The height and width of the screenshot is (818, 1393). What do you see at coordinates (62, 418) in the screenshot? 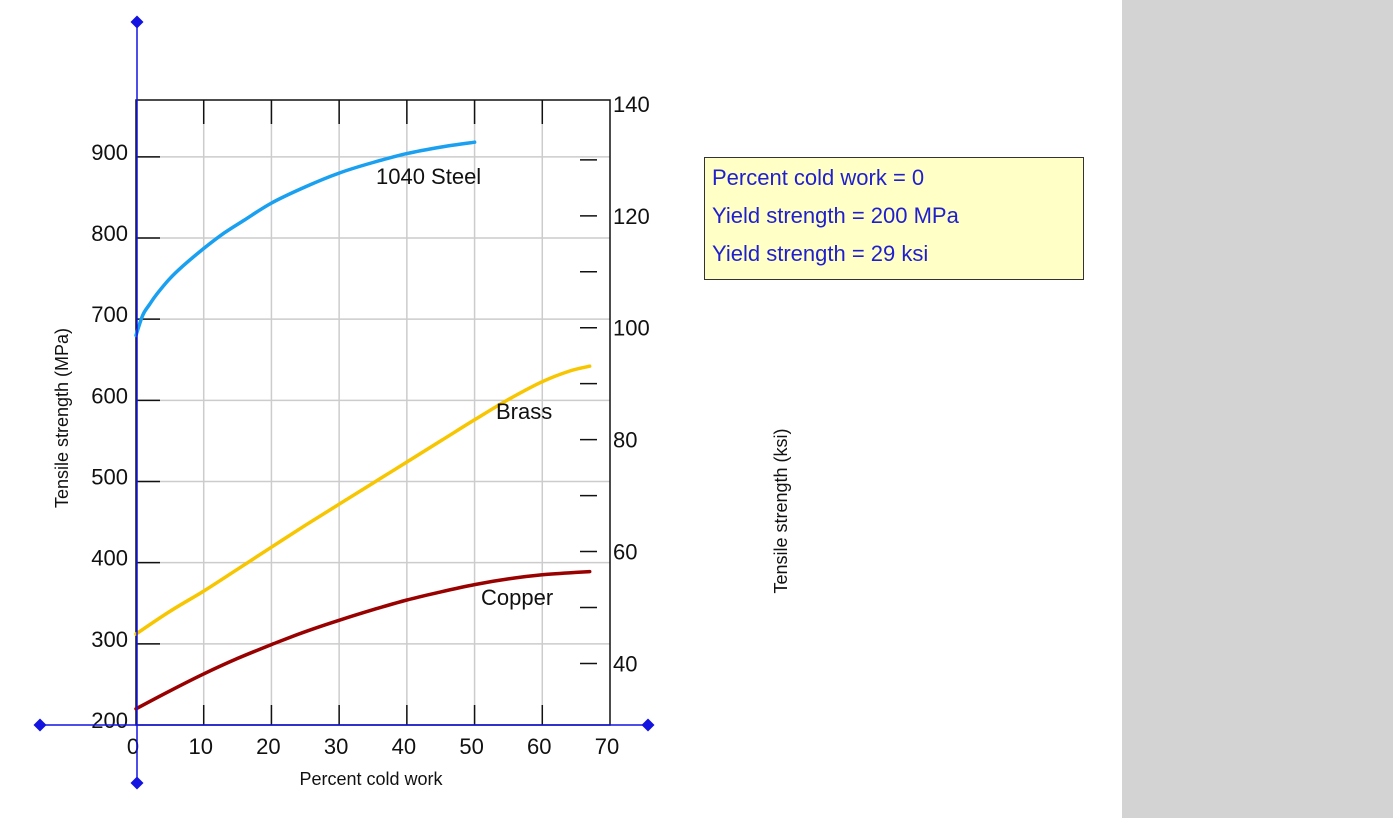
I see `y-axis-title: Tensile strength (MPa)` at bounding box center [62, 418].